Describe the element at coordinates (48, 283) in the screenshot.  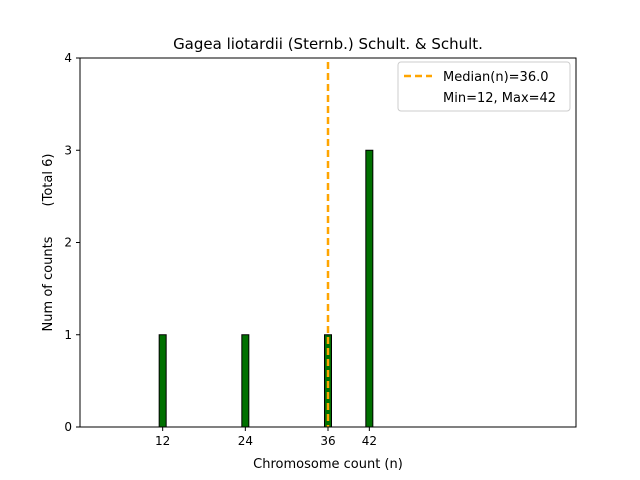
I see `y-axis-label: Num of counts` at that location.